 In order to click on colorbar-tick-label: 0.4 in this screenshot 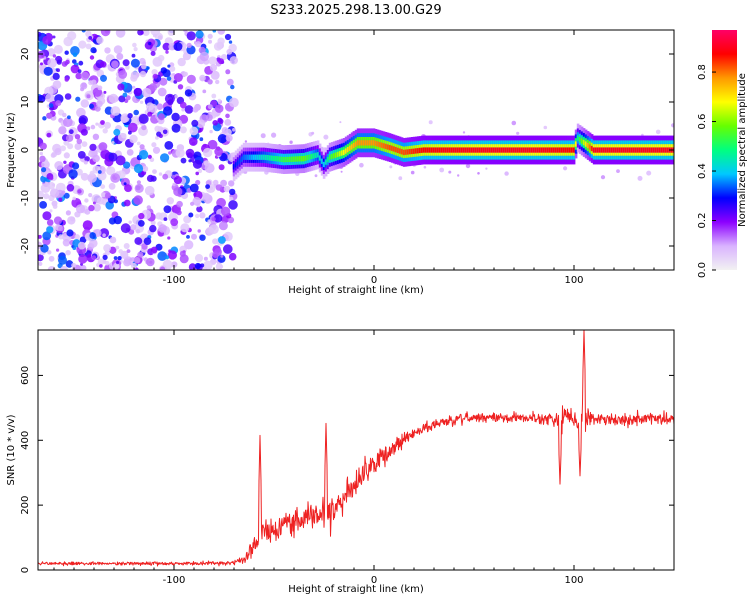, I will do `click(702, 171)`.